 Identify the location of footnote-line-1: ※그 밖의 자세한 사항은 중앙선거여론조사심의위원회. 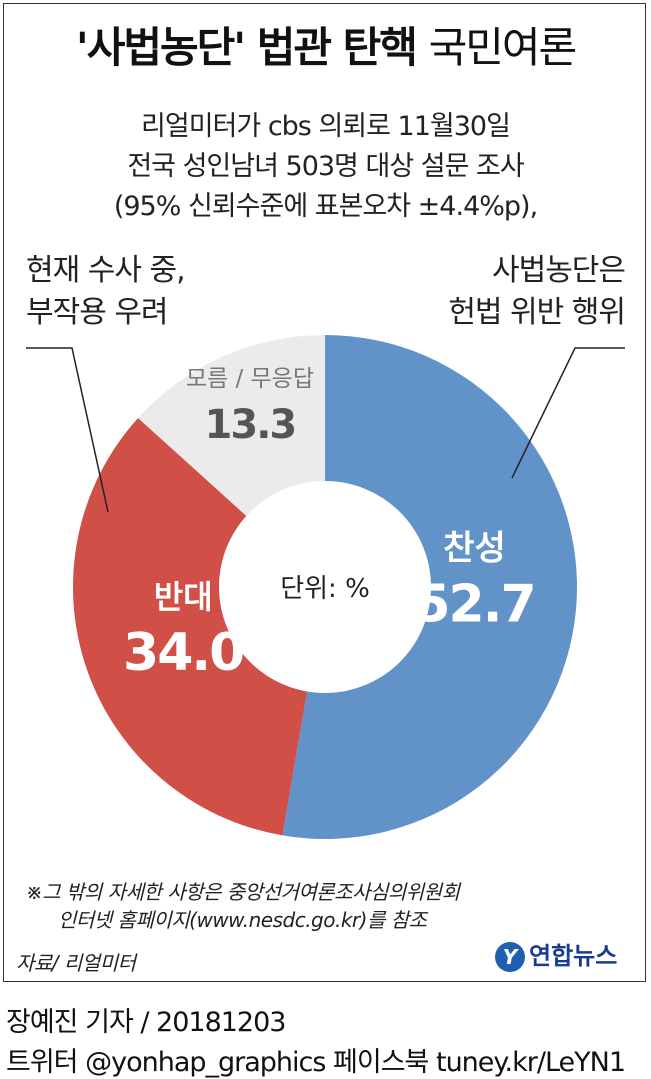
(243, 892).